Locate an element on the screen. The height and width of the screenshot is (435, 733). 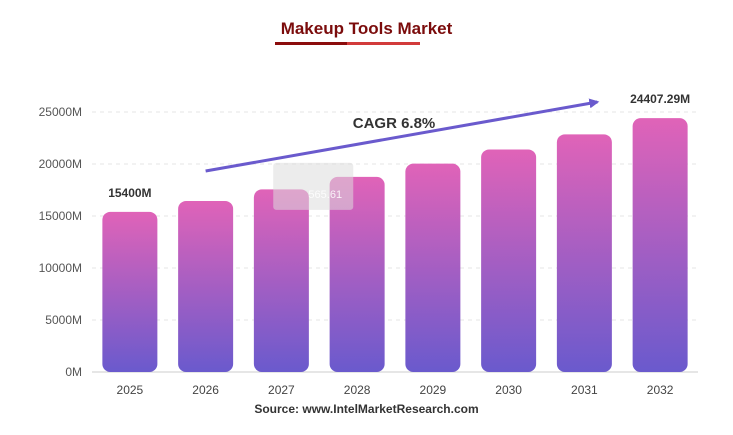
y-axis: 0M 5000M 10000M 15000M 20000M 25000M is located at coordinates (60, 242).